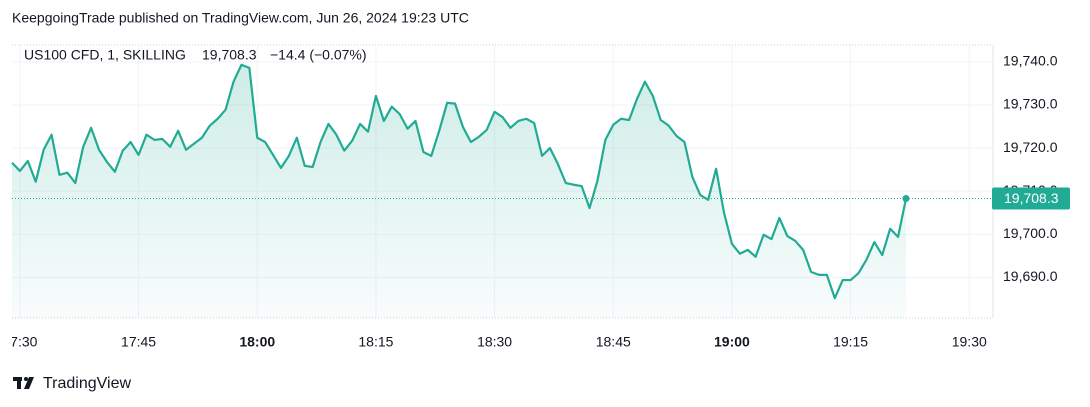 This screenshot has height=407, width=1090. I want to click on x-tick-label: 18:30, so click(494, 342).